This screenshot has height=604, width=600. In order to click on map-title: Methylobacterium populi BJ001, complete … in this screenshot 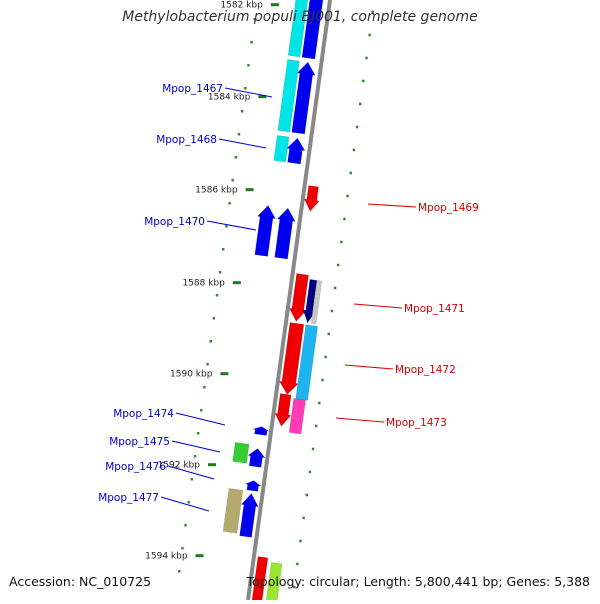, I will do `click(300, 17)`.